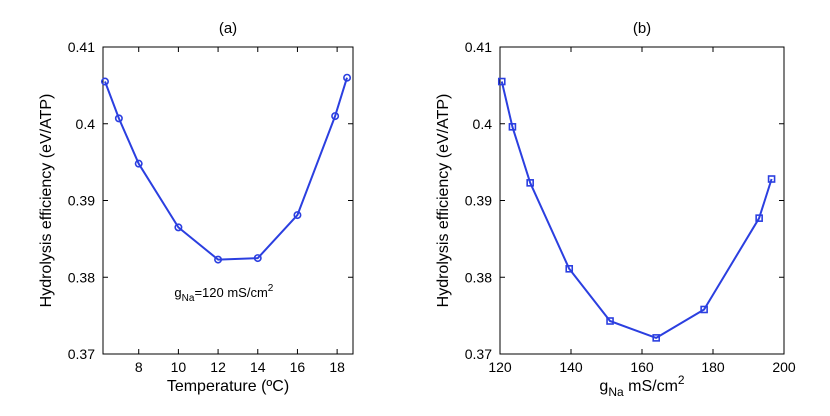 The image size is (830, 416). I want to click on annotation-superscript: 2, so click(271, 288).